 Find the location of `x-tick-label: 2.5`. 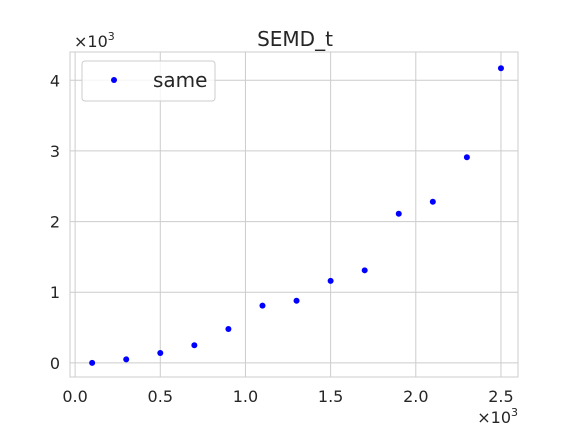

x-tick-label: 2.5 is located at coordinates (500, 396).